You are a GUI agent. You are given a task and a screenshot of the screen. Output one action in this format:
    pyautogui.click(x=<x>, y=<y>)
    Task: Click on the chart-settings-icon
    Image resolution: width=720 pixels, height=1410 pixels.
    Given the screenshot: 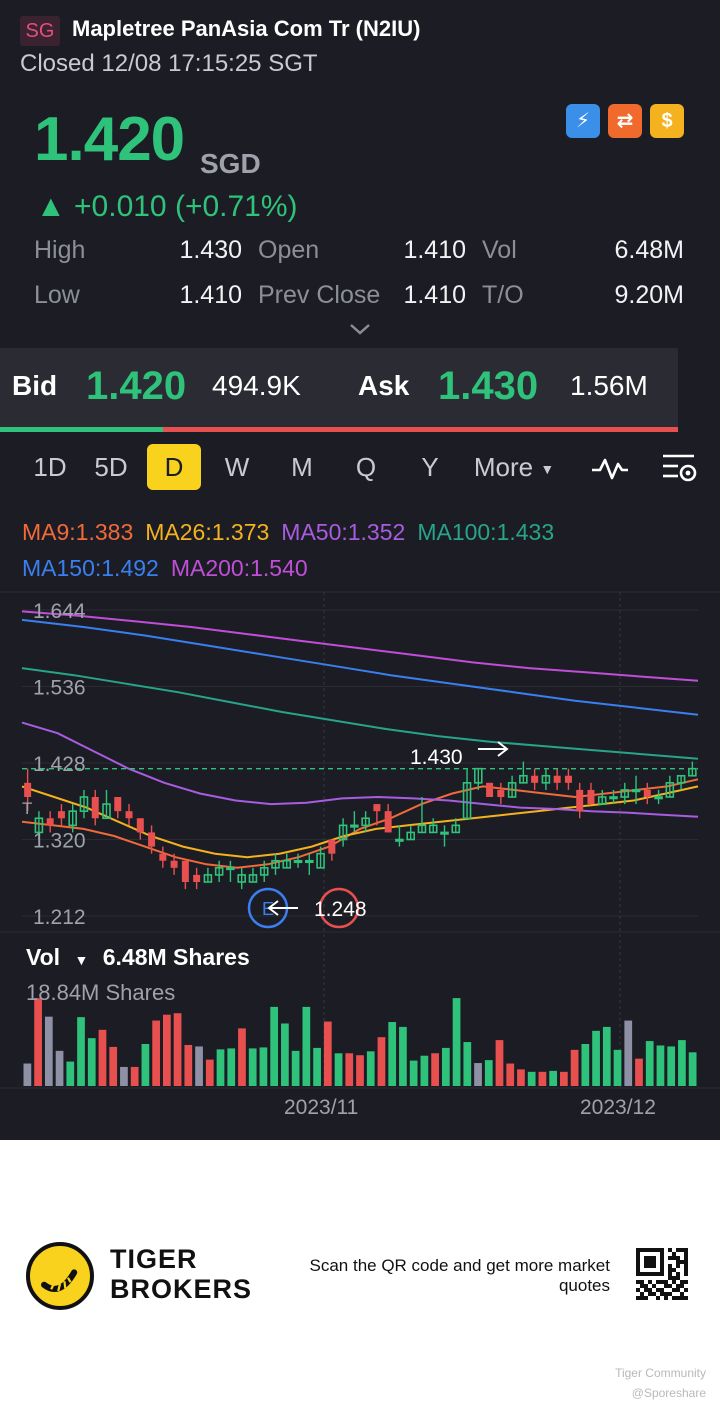 What is the action you would take?
    pyautogui.click(x=680, y=468)
    